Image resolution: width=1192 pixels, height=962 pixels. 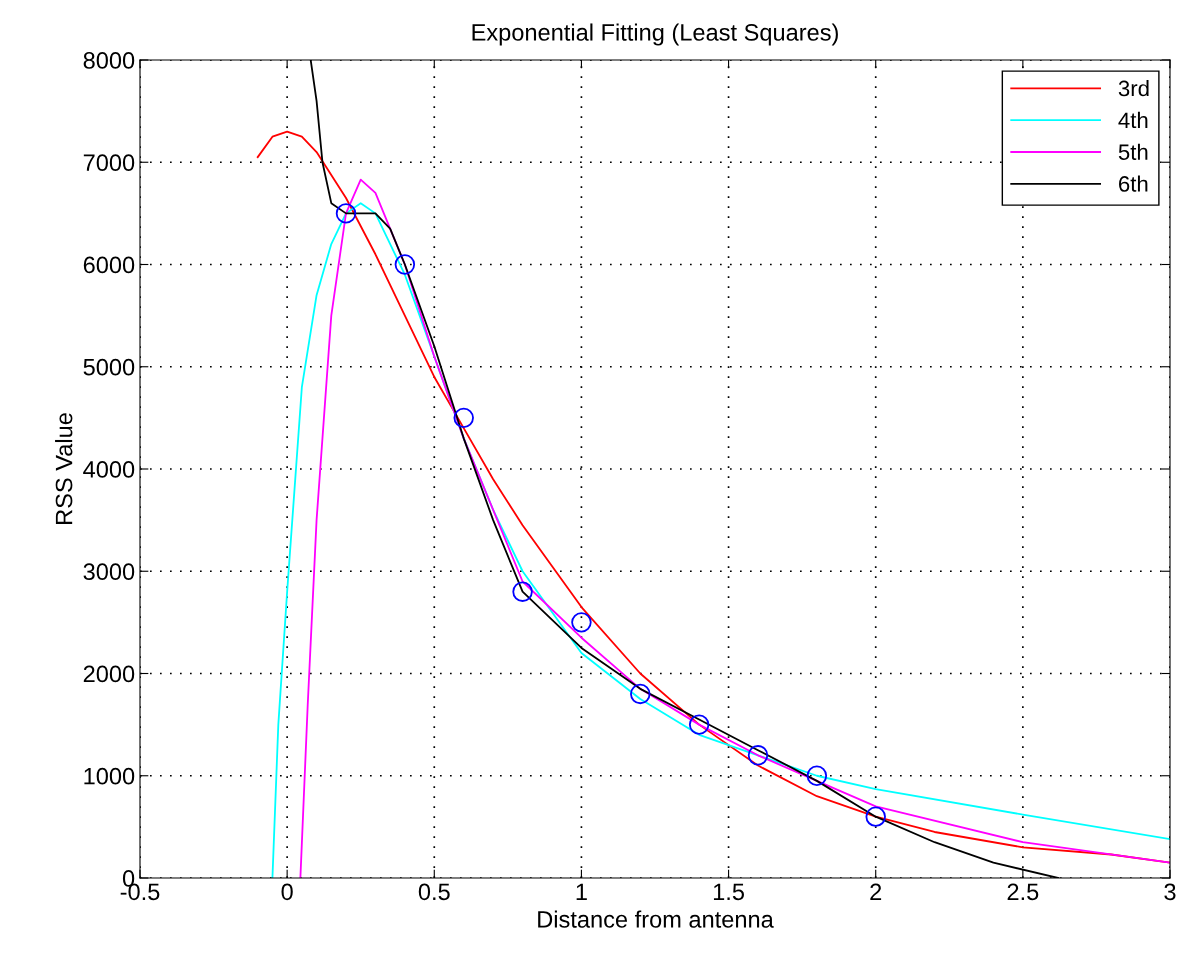 What do you see at coordinates (876, 891) in the screenshot?
I see `x-tick-label: 2` at bounding box center [876, 891].